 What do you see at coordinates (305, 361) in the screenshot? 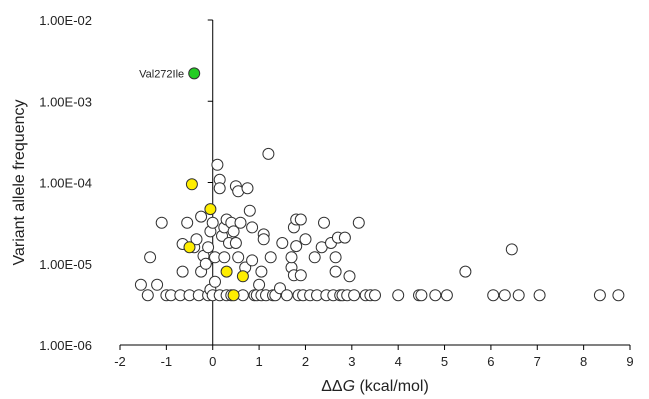
I see `x-tick-label: 2` at bounding box center [305, 361].